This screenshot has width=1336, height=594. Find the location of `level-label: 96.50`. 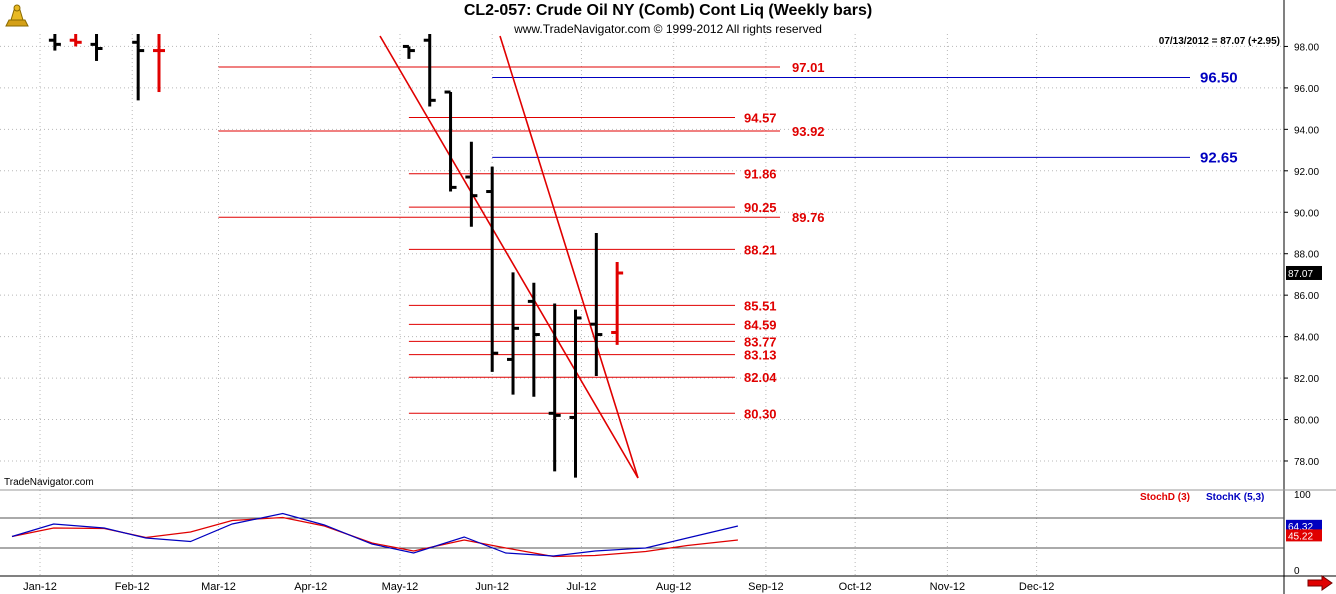

level-label: 96.50 is located at coordinates (1219, 78).